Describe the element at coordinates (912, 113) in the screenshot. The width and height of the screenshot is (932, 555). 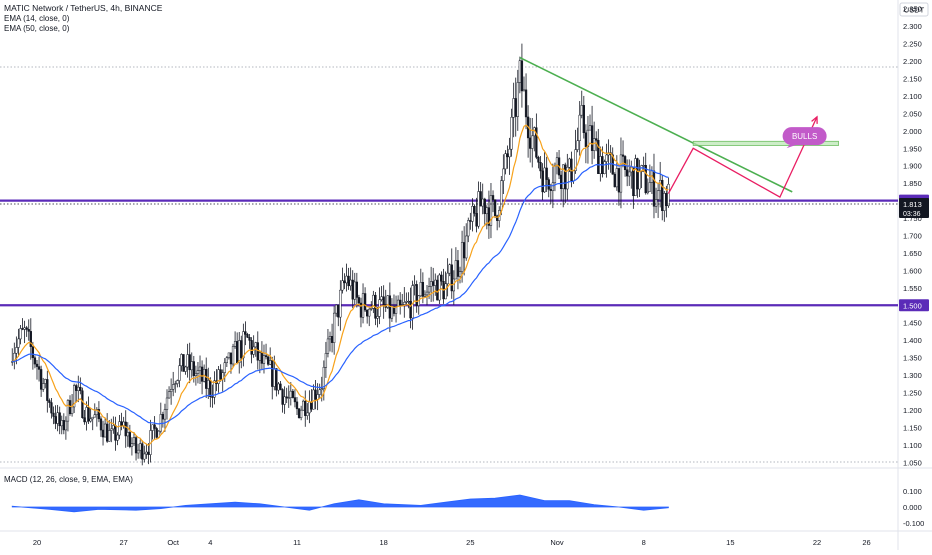
I see `y-tick-label: 2.050` at that location.